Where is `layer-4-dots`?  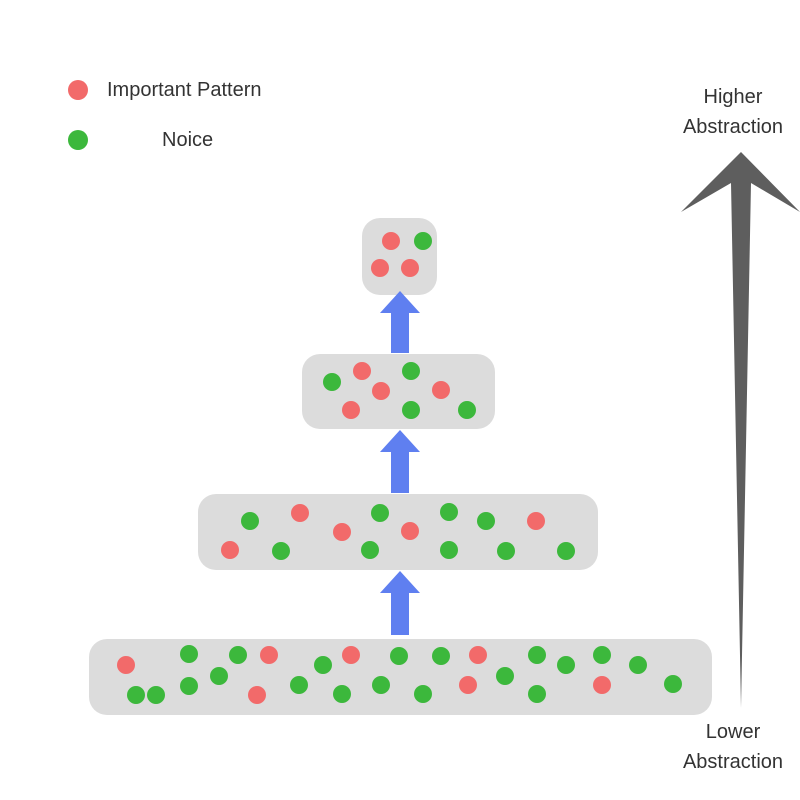
layer-4-dots is located at coordinates (401, 254).